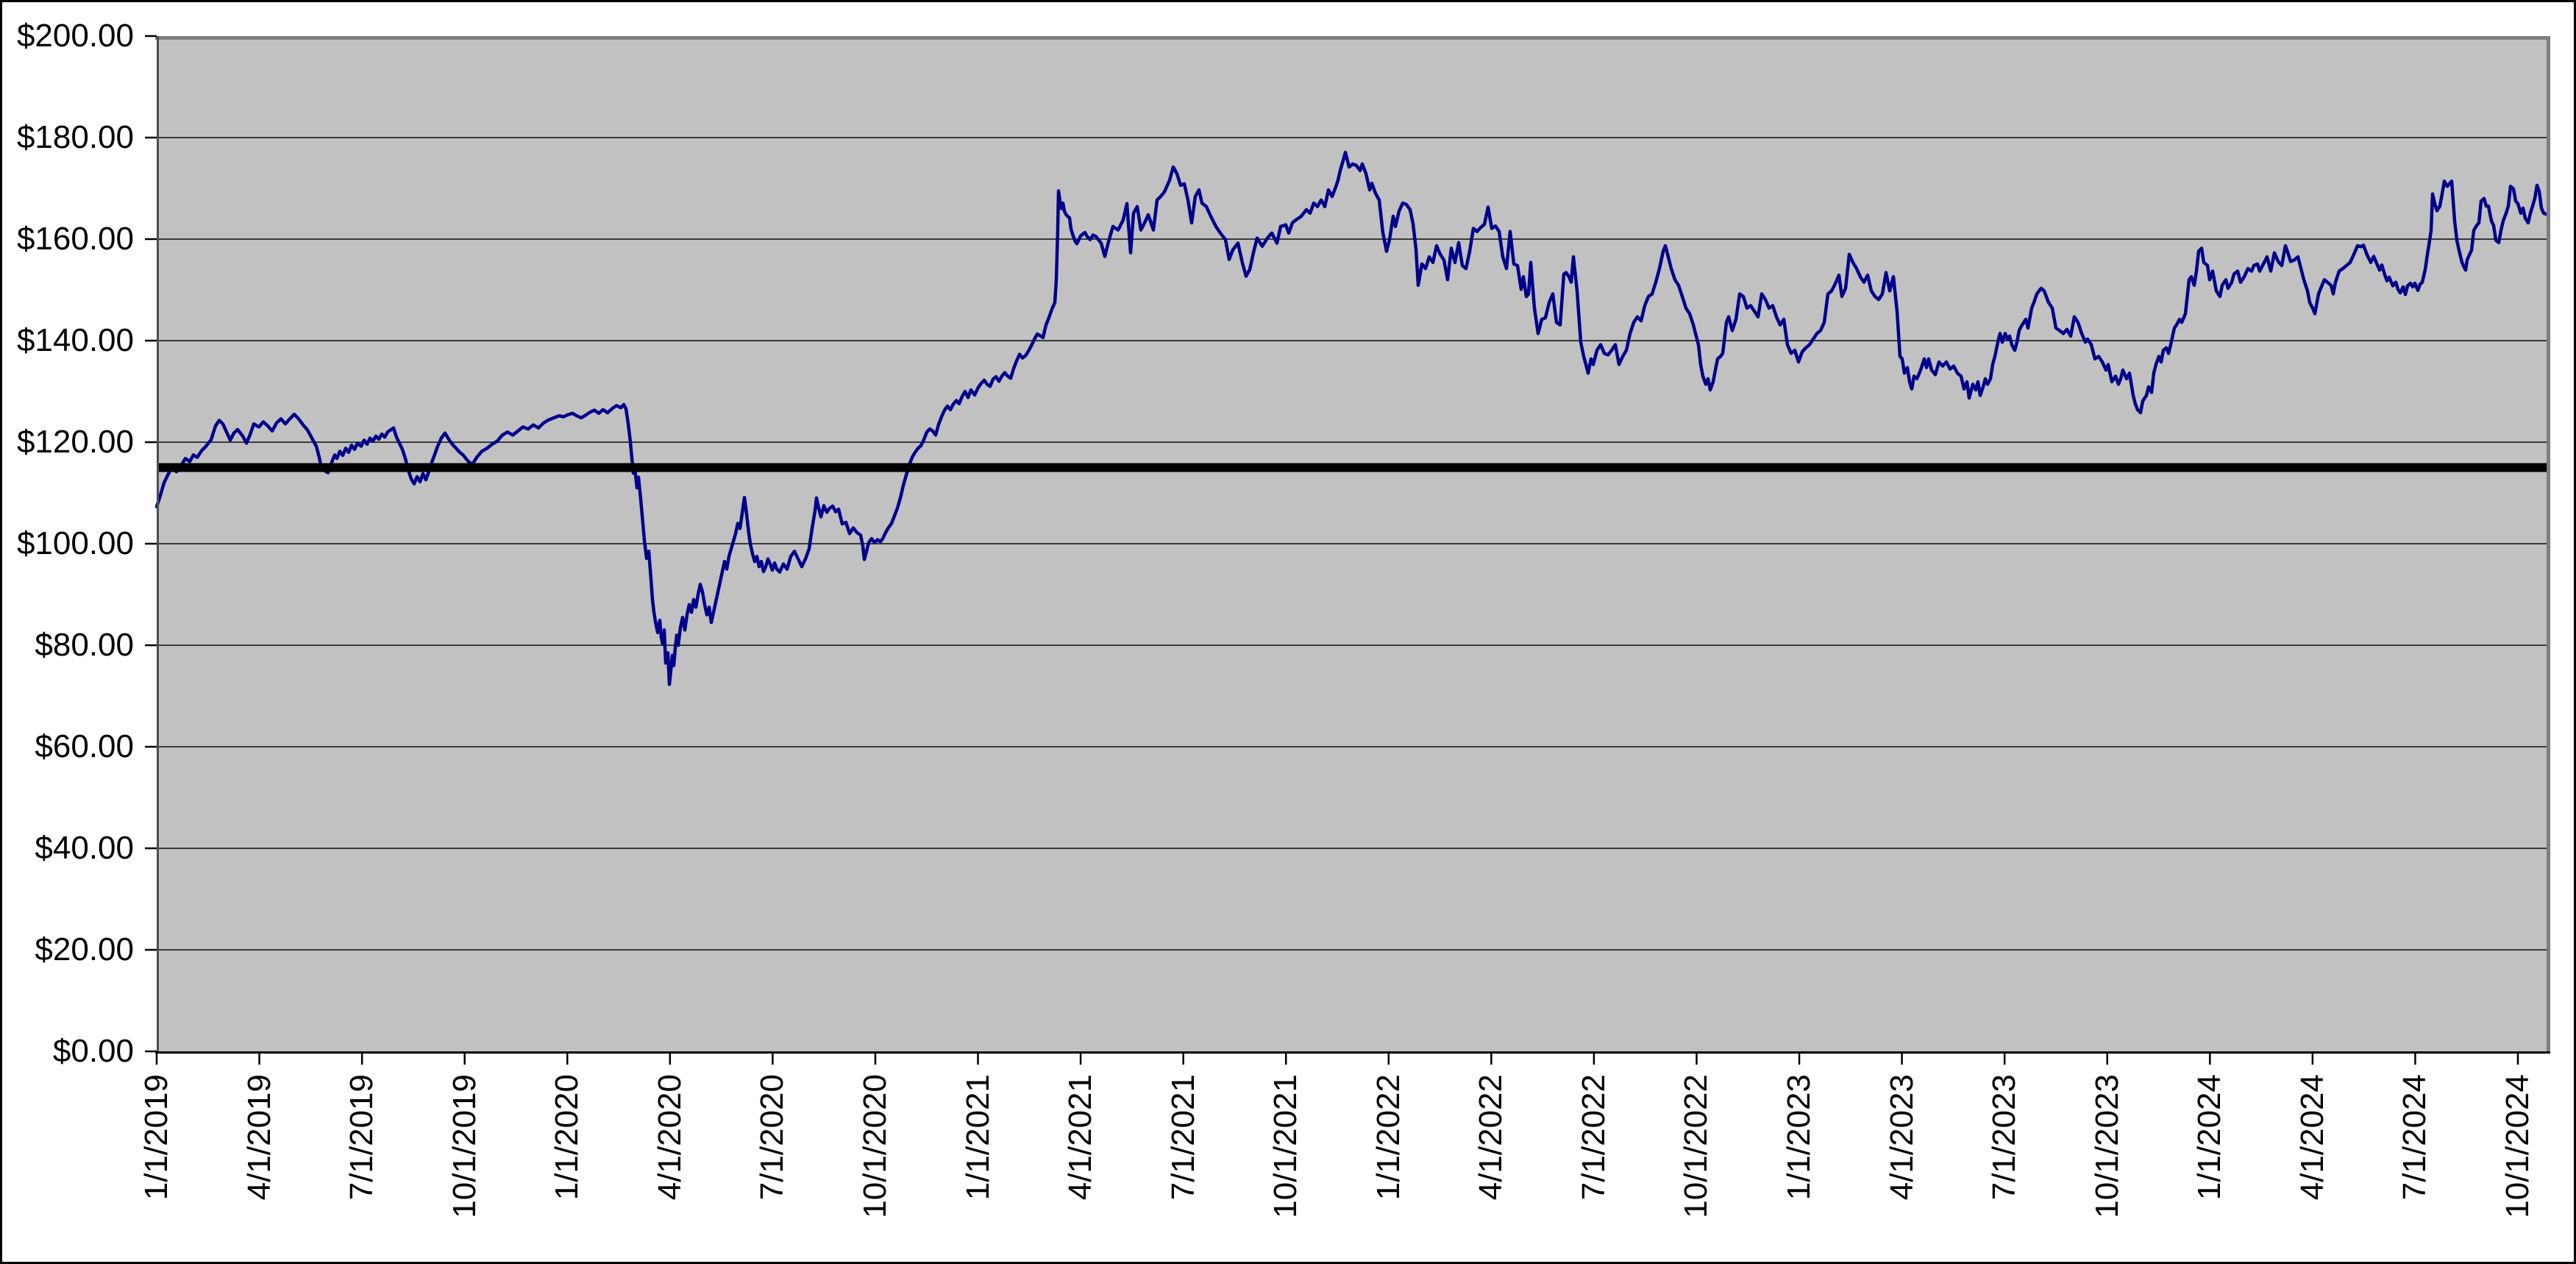 The width and height of the screenshot is (2576, 1264). Describe the element at coordinates (977, 1137) in the screenshot. I see `x-axis-tick-label: 1/1/2021` at that location.